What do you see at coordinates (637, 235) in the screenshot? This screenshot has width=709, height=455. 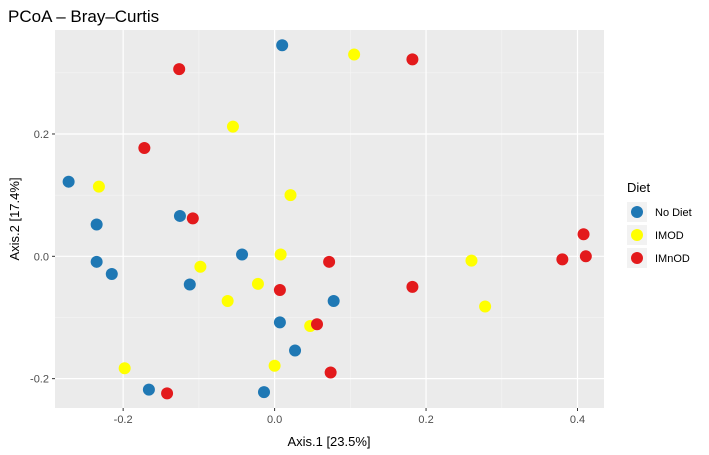 I see `legend-swatch-imod` at bounding box center [637, 235].